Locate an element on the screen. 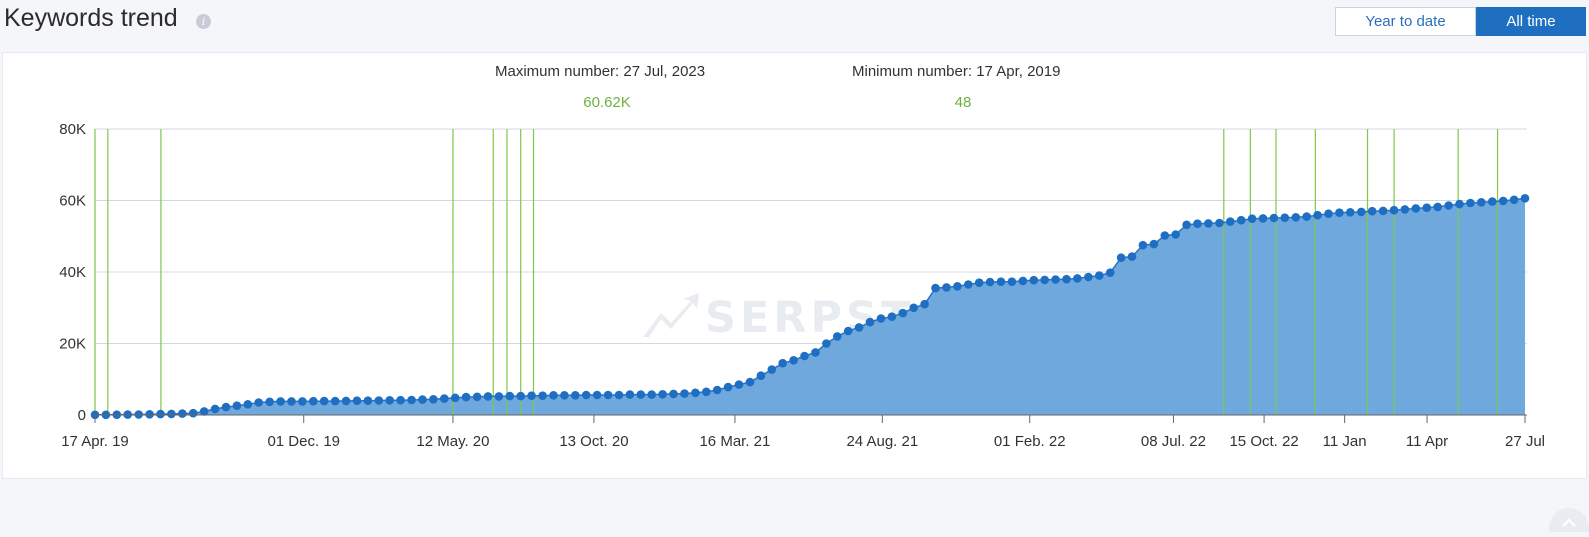  x-tick-label: 11 Apr is located at coordinates (1427, 441).